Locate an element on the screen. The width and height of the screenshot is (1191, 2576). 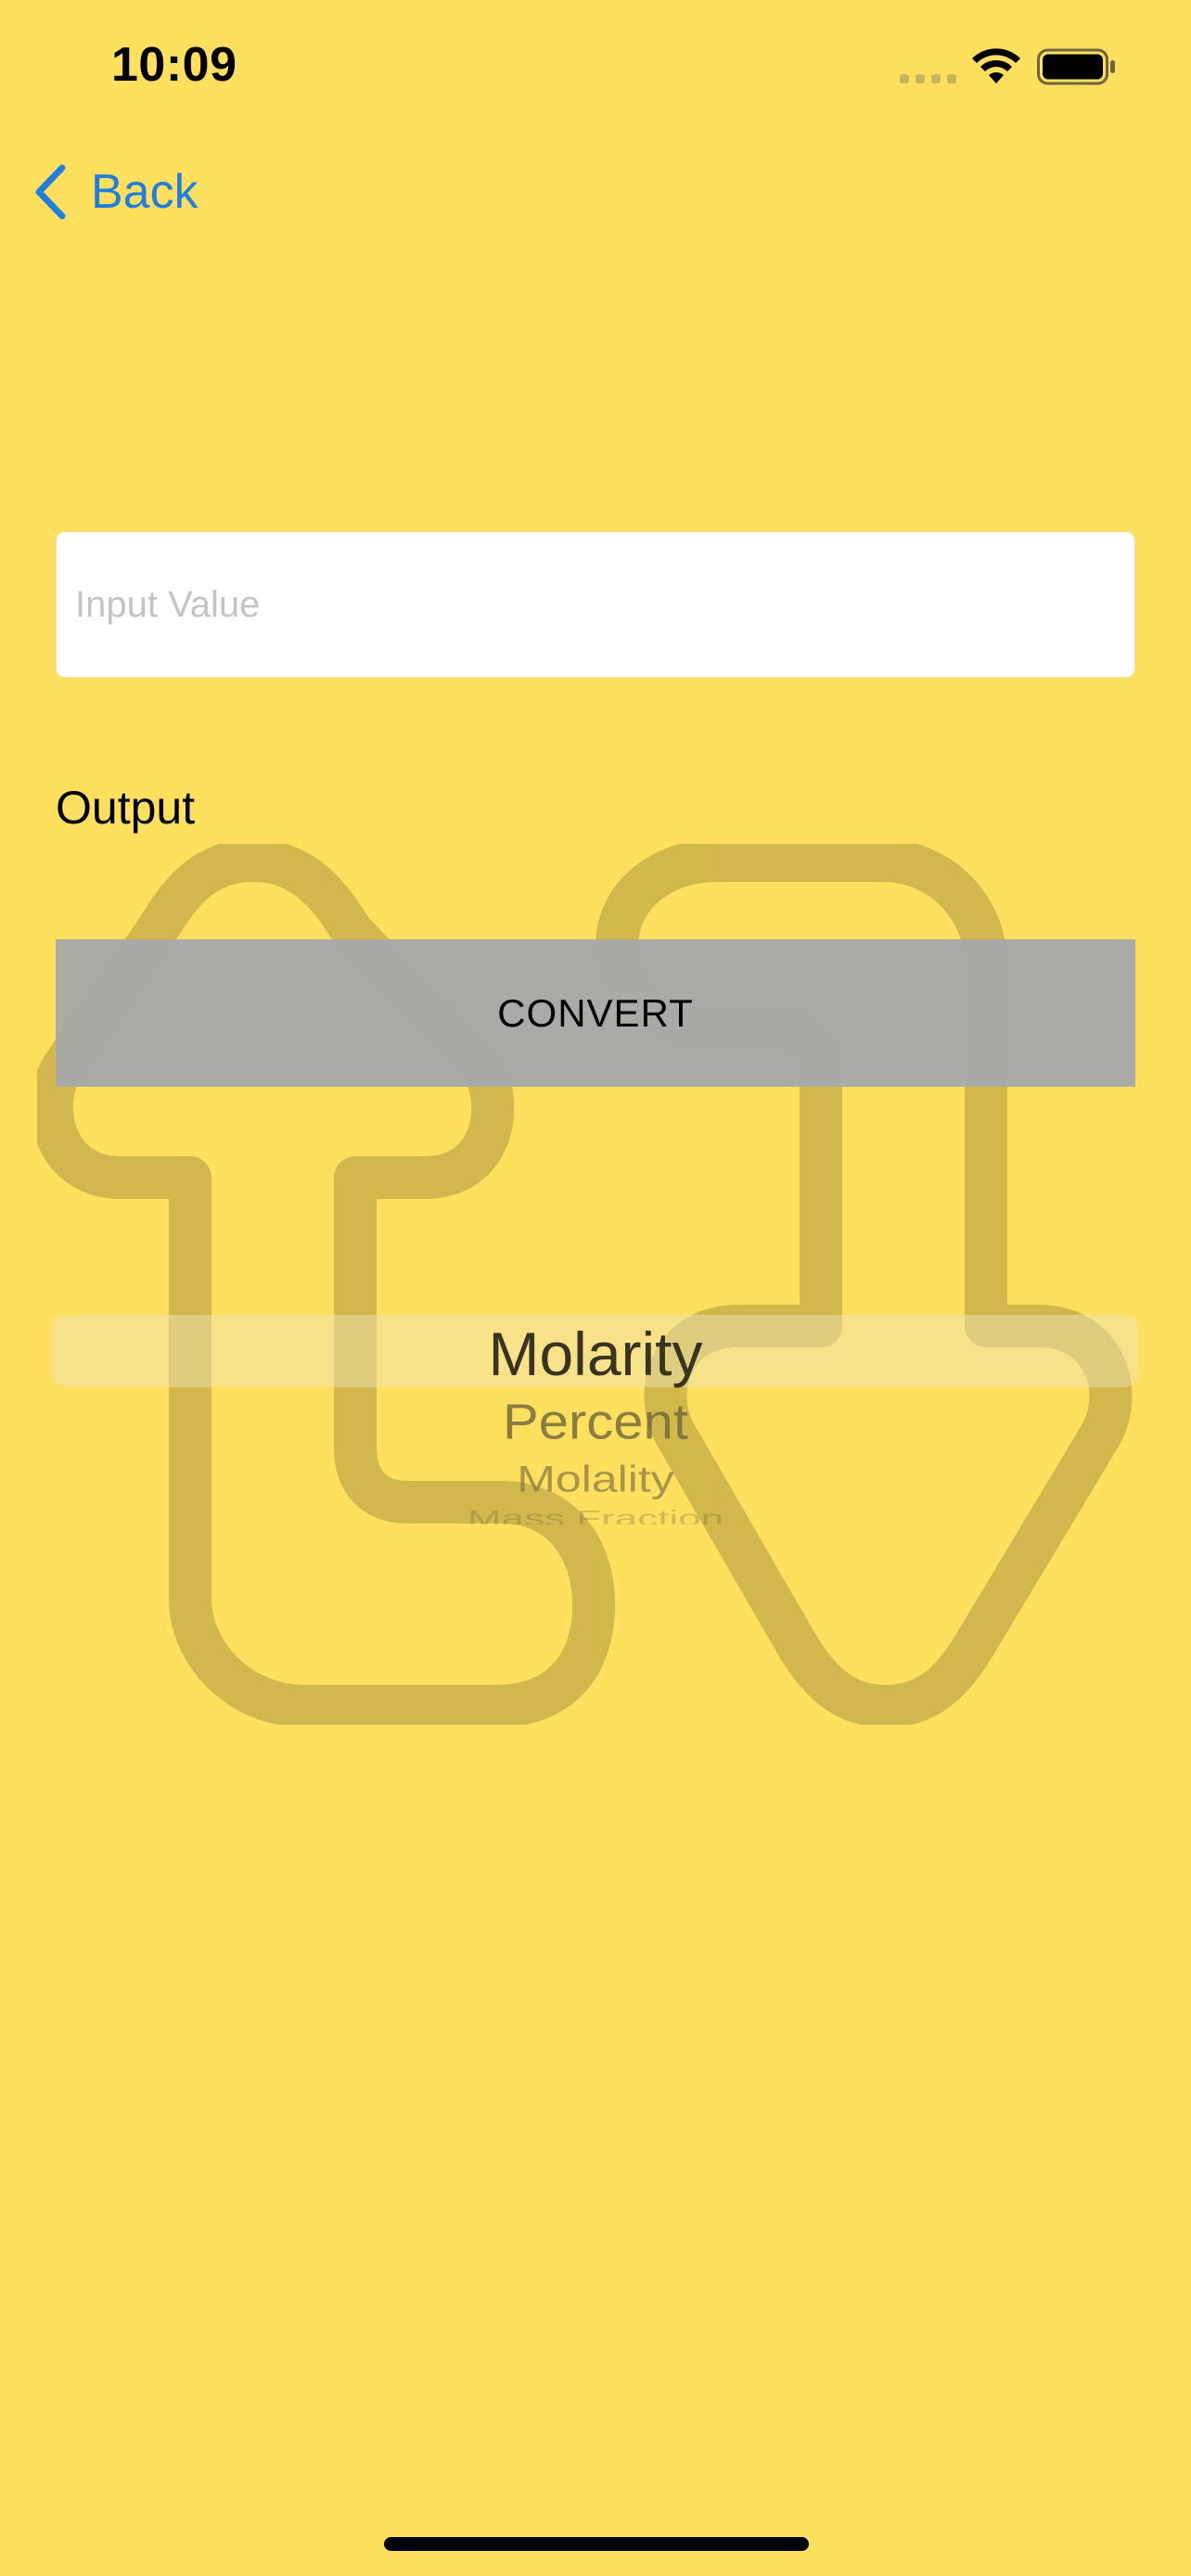
picker-item-molarity: Molarity is located at coordinates (595, 1354).